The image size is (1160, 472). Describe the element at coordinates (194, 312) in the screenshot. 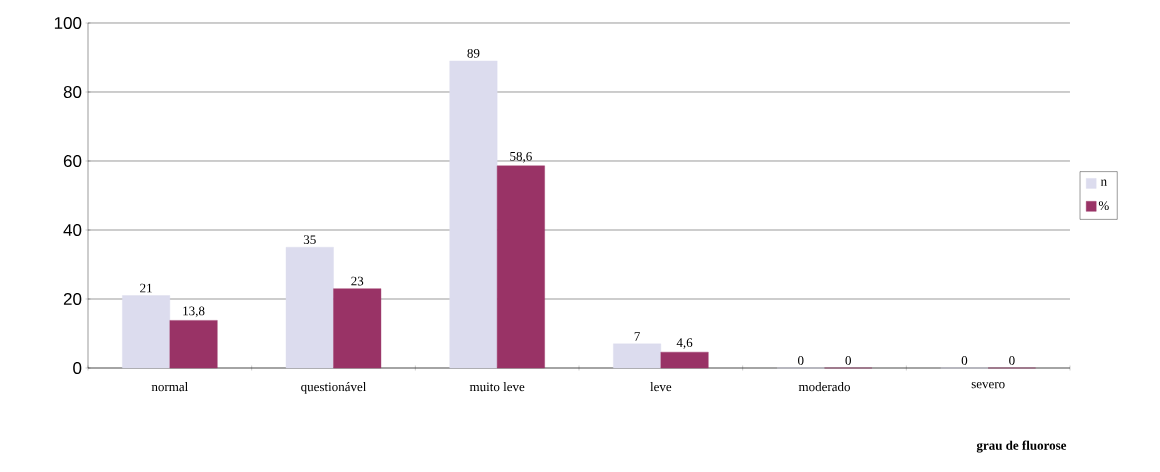

I see `data-label: 13,8` at that location.